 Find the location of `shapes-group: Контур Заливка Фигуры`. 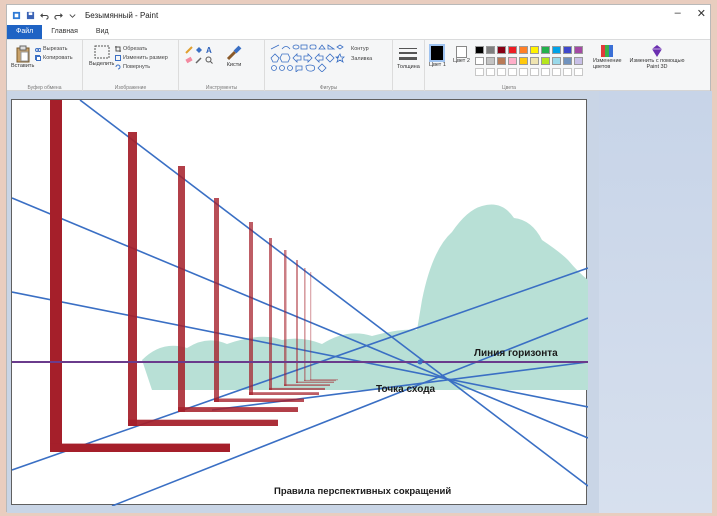

shapes-group: Контур Заливка Фигуры is located at coordinates (329, 66).